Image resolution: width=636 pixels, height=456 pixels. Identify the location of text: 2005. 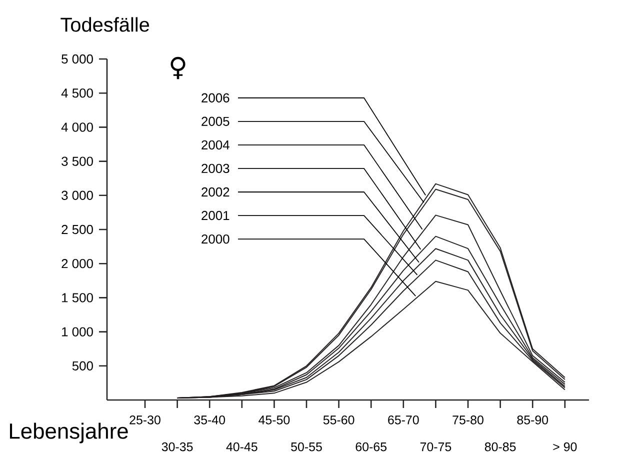
(216, 121).